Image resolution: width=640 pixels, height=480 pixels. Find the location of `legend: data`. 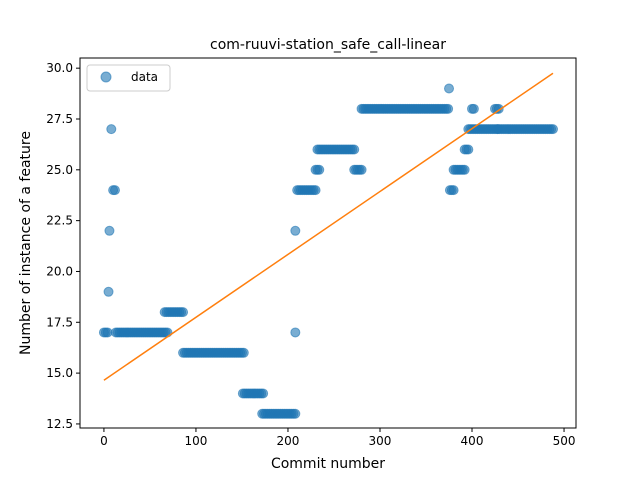

legend: data is located at coordinates (128, 78).